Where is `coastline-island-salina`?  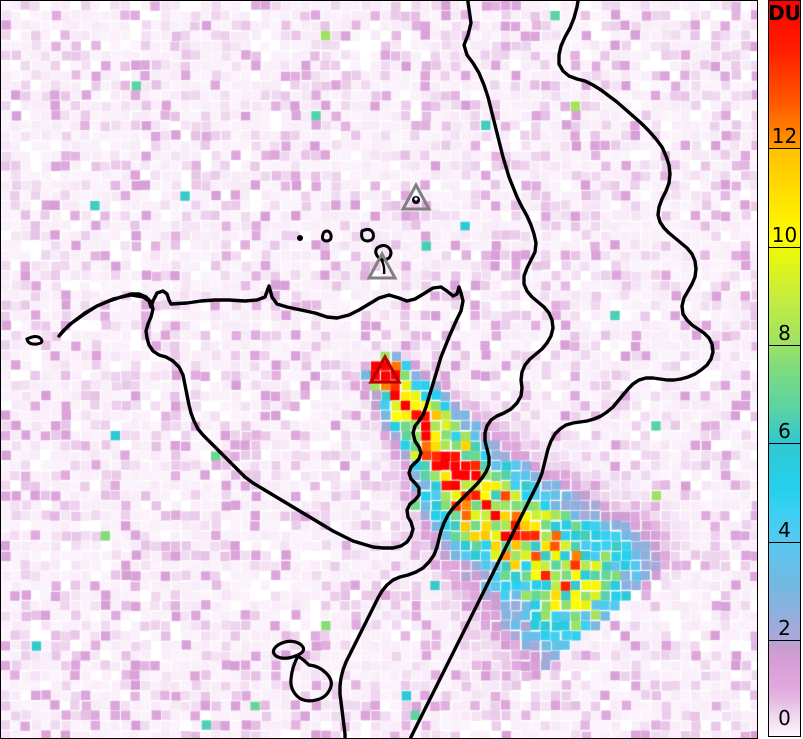 coastline-island-salina is located at coordinates (367, 235).